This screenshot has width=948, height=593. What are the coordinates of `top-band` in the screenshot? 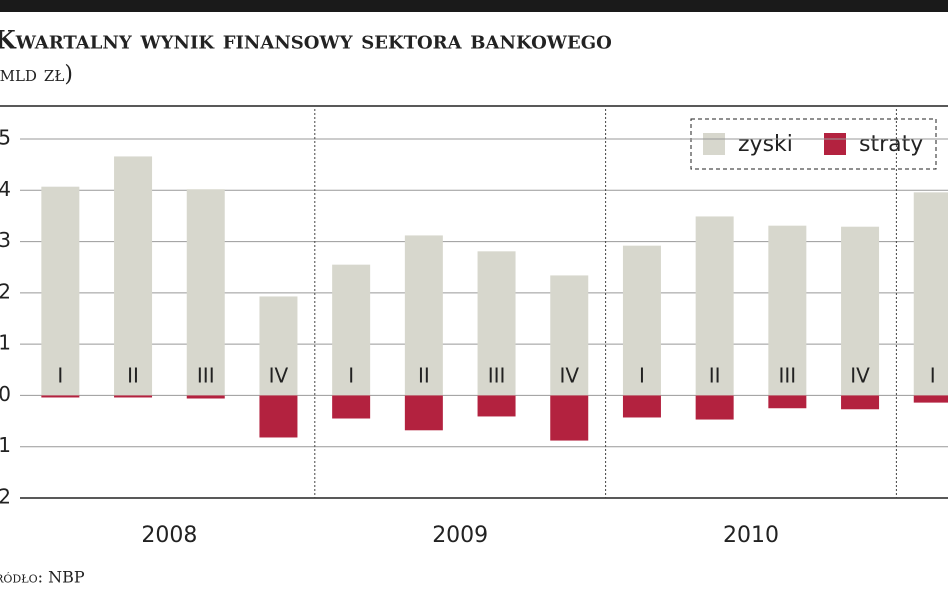 It's located at (474, 6).